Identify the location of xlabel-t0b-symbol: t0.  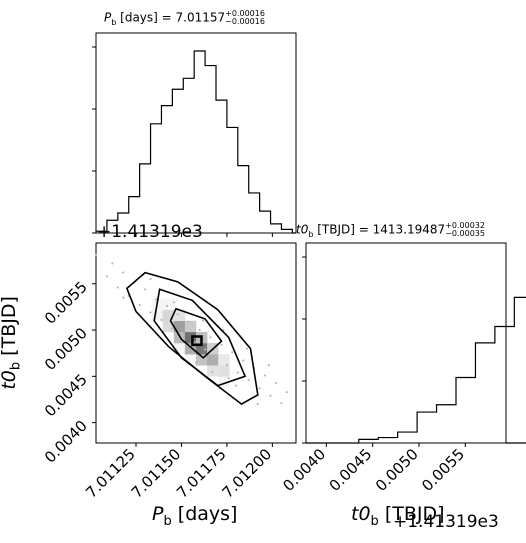
(361, 514).